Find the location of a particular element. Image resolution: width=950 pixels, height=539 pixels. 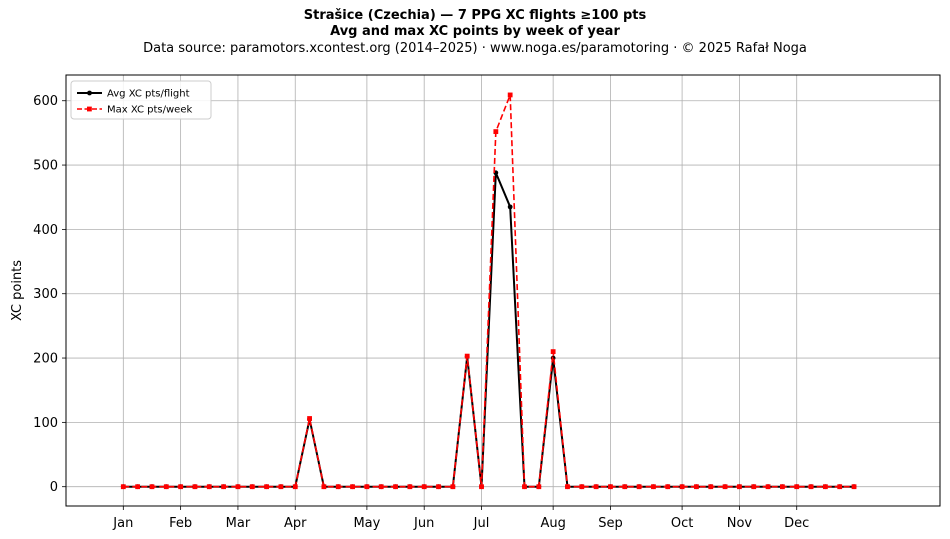

x-tick-label: Jun is located at coordinates (423, 523).